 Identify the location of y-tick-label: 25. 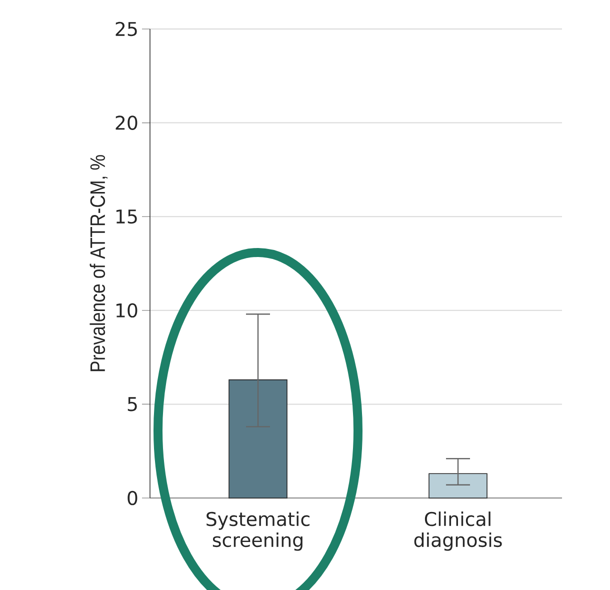
(126, 29).